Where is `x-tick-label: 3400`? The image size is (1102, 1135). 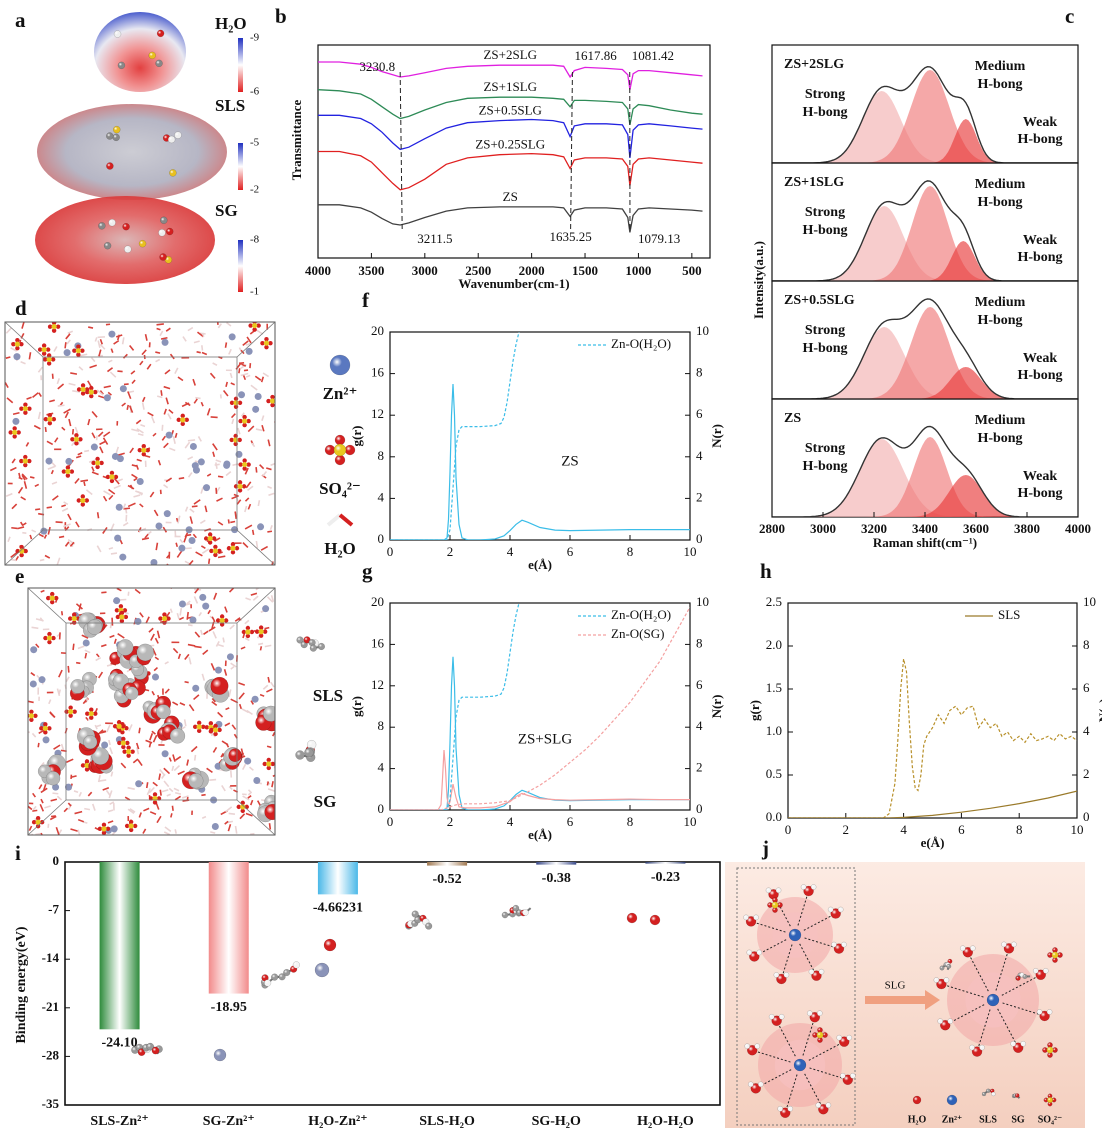
x-tick-label: 3400 is located at coordinates (925, 528).